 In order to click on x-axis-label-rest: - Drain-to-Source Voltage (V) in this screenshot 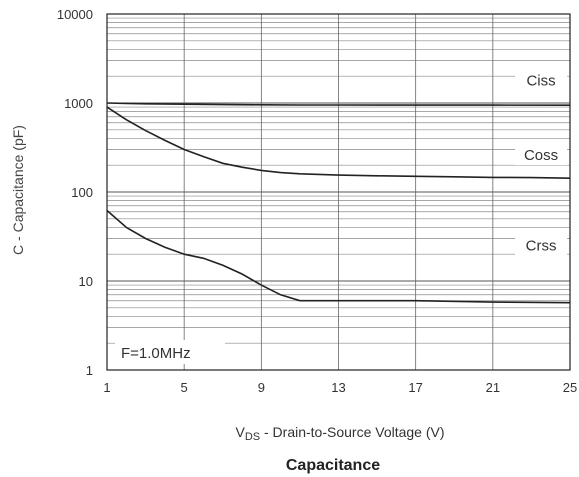, I will do `click(352, 432)`.